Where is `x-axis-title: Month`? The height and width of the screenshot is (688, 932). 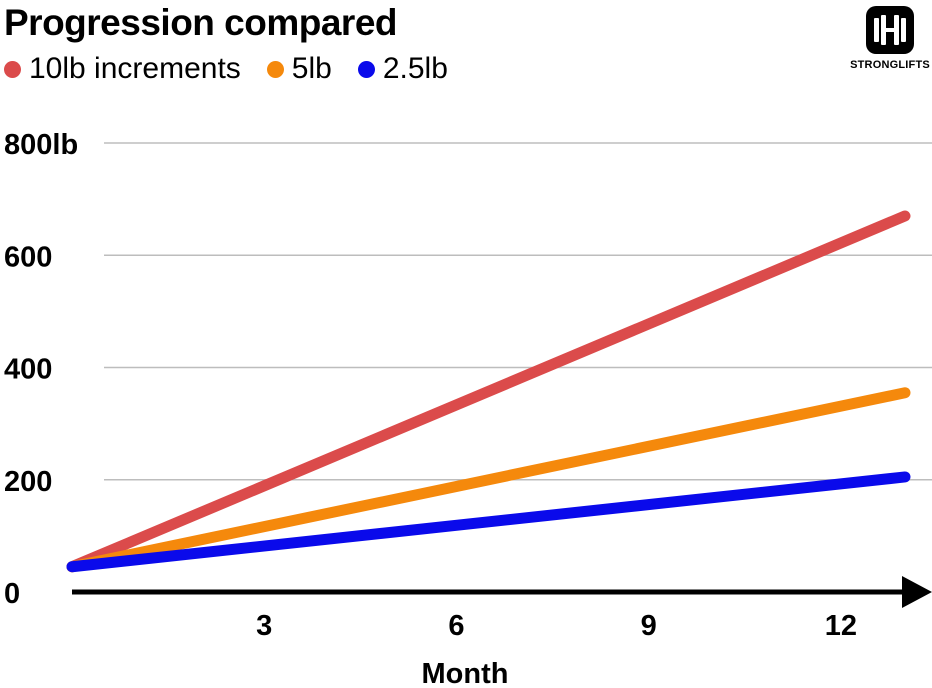
x-axis-title: Month is located at coordinates (465, 673).